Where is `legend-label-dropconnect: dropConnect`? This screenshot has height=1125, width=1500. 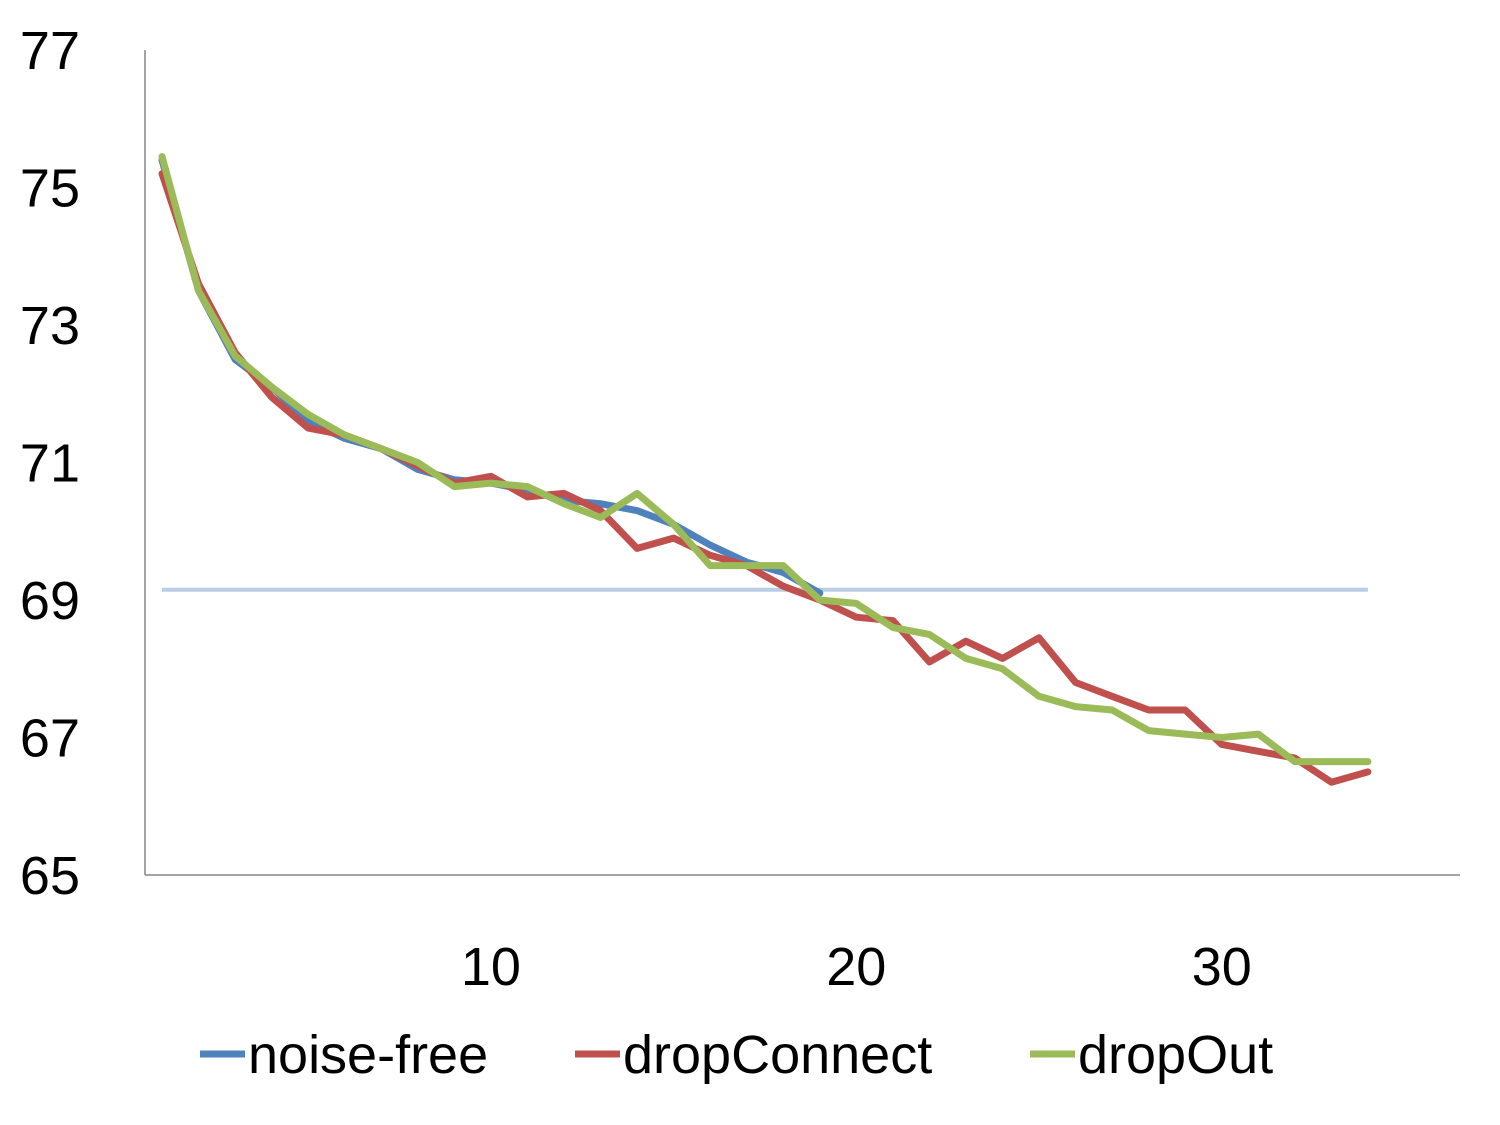 legend-label-dropconnect: dropConnect is located at coordinates (777, 1055).